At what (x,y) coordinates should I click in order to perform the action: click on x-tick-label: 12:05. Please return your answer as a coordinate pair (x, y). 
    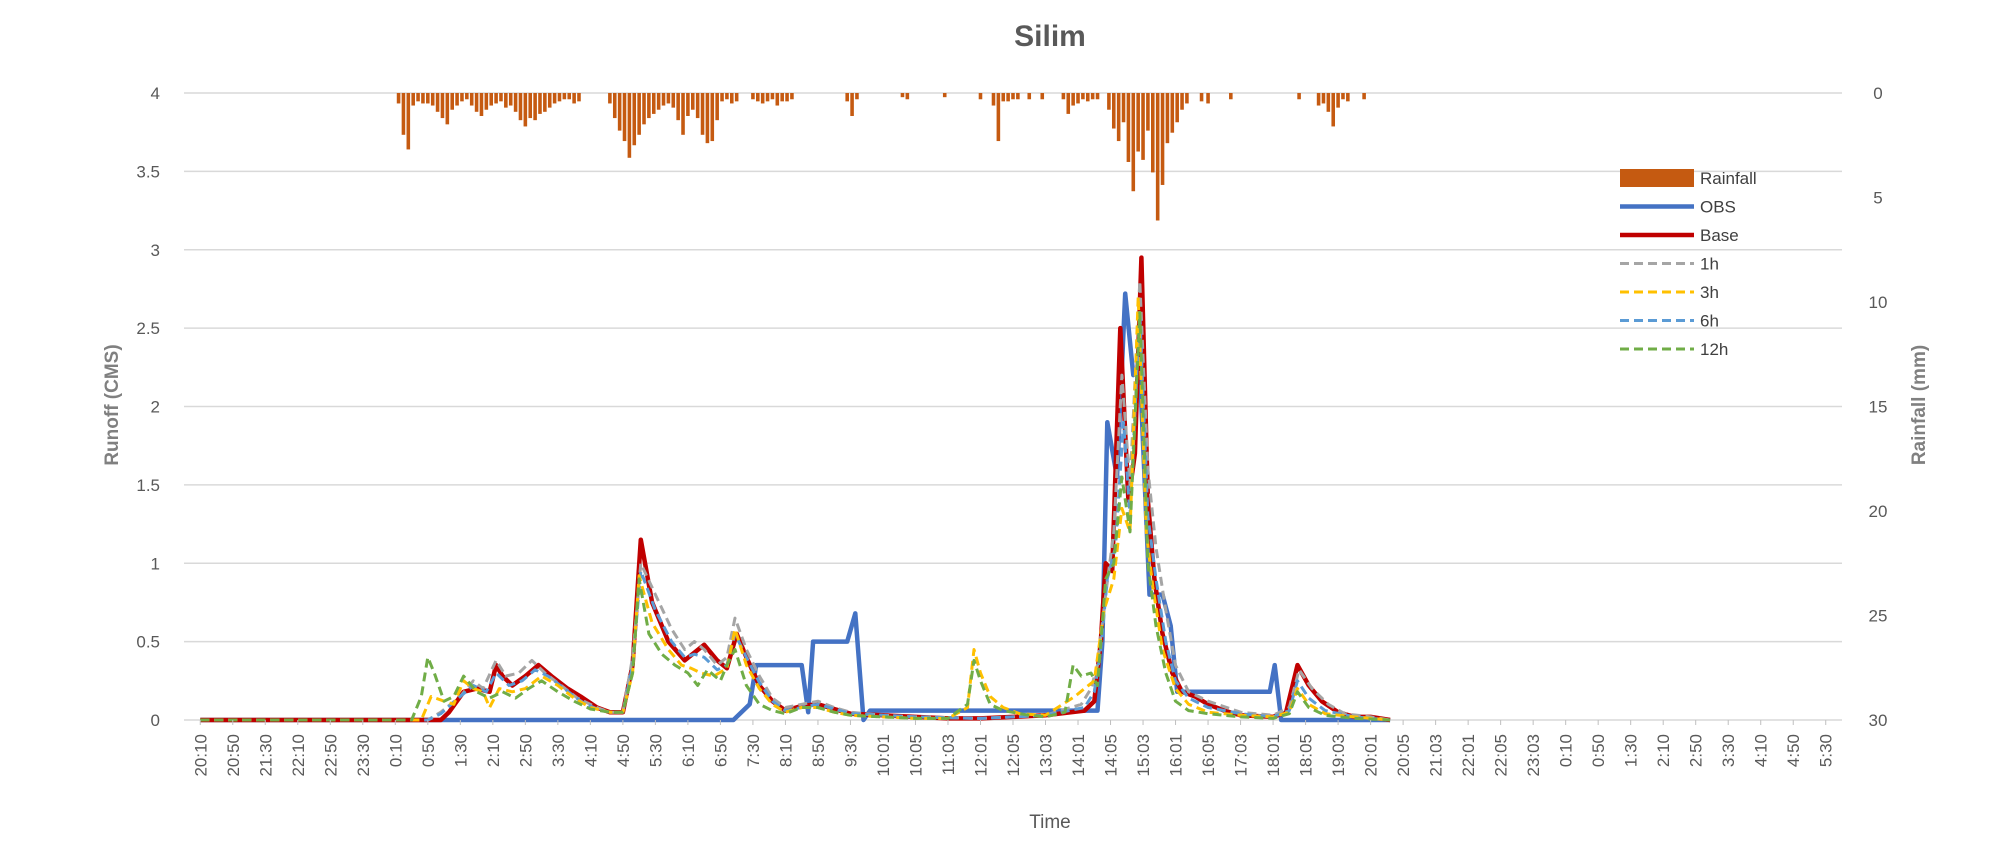
    Looking at the image, I should click on (1013, 755).